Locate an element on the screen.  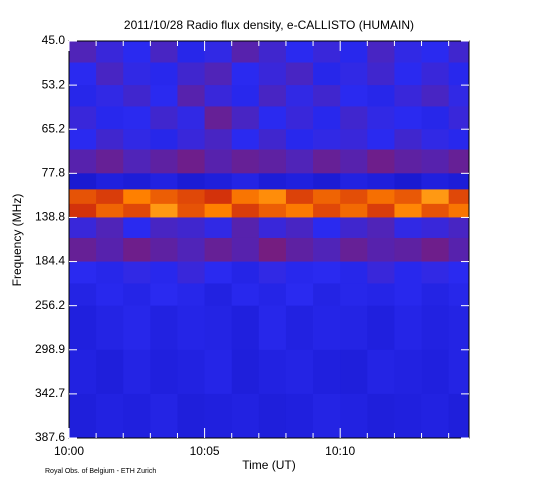
x-axis-label: Time (UT) is located at coordinates (269, 465).